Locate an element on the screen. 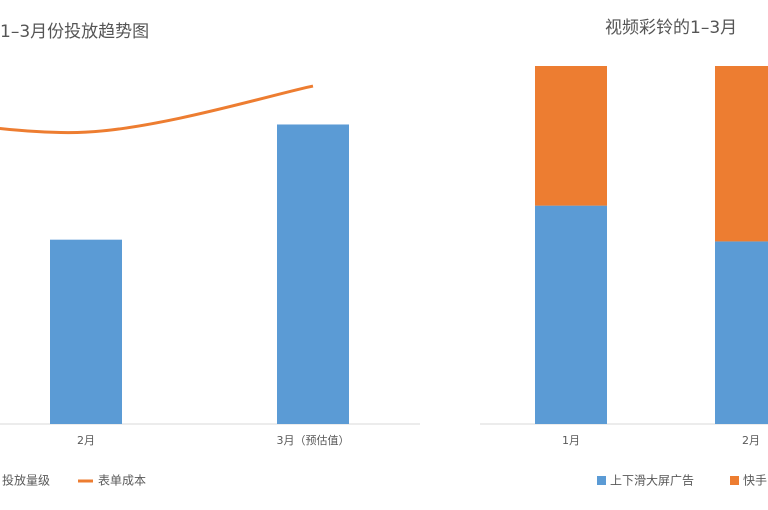 This screenshot has height=510, width=768. legend-label: 投放量级 is located at coordinates (26, 480).